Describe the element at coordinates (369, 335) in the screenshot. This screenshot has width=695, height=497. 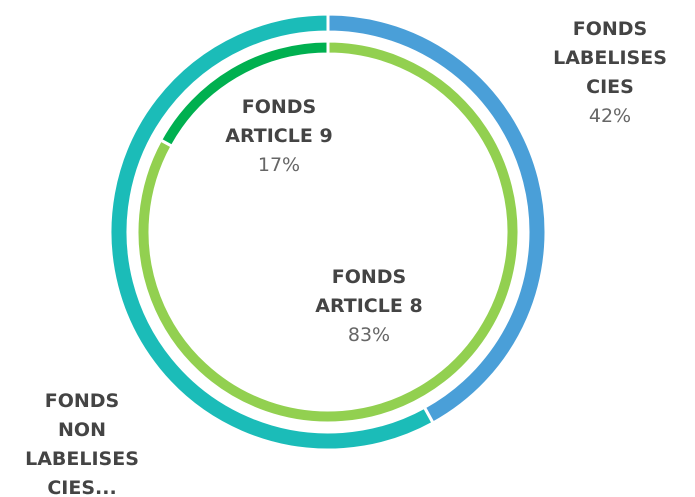
I see `value-label: 83%` at that location.